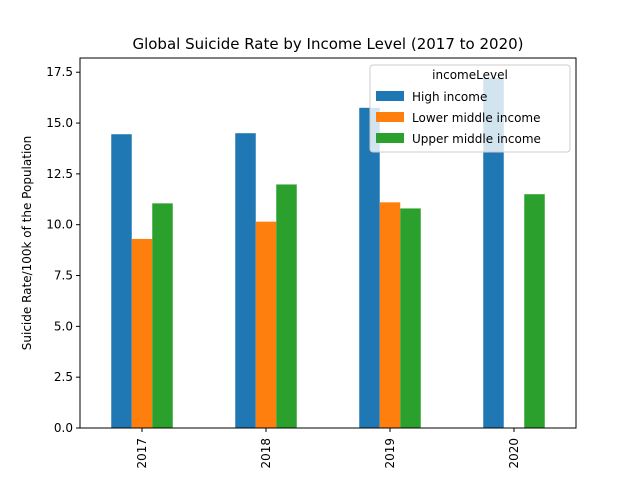  Describe the element at coordinates (266, 453) in the screenshot. I see `x-tick-label: 2018` at that location.